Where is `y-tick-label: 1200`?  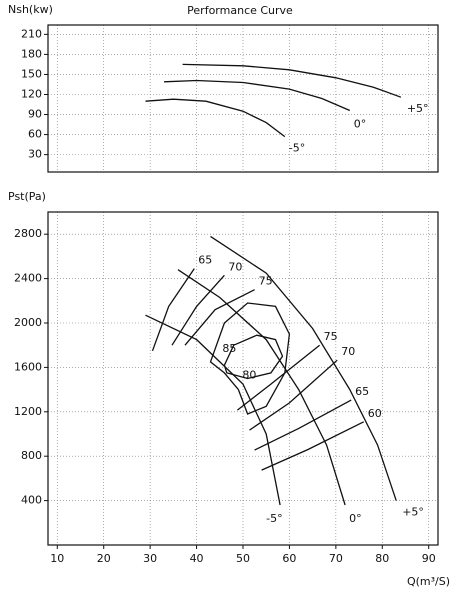 y-tick-label: 1200 is located at coordinates (28, 411).